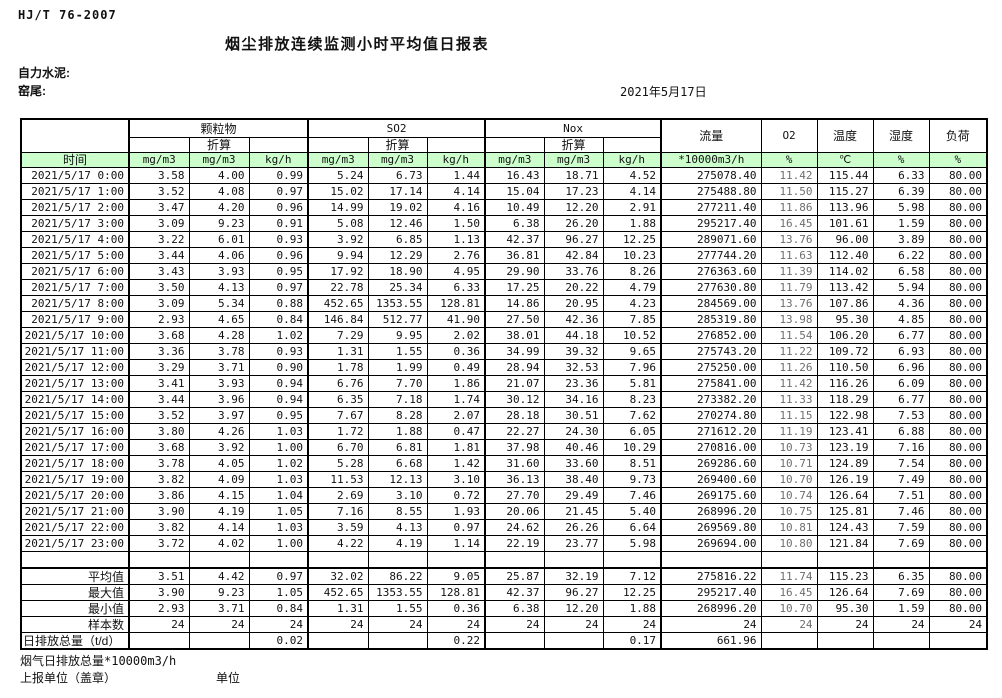  What do you see at coordinates (338, 399) in the screenshot?
I see `so2-cell: 6.35` at bounding box center [338, 399].